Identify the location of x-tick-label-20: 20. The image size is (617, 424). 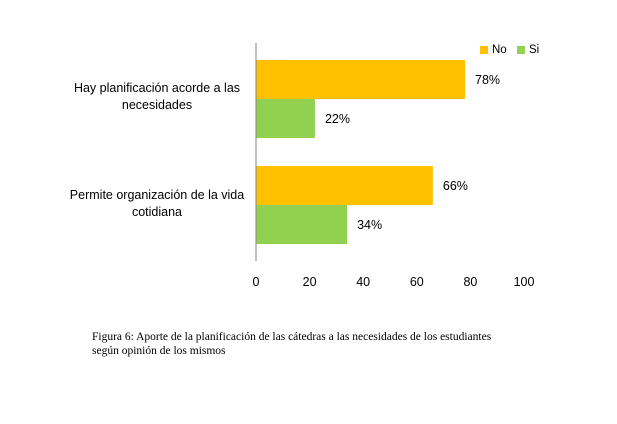
(310, 282).